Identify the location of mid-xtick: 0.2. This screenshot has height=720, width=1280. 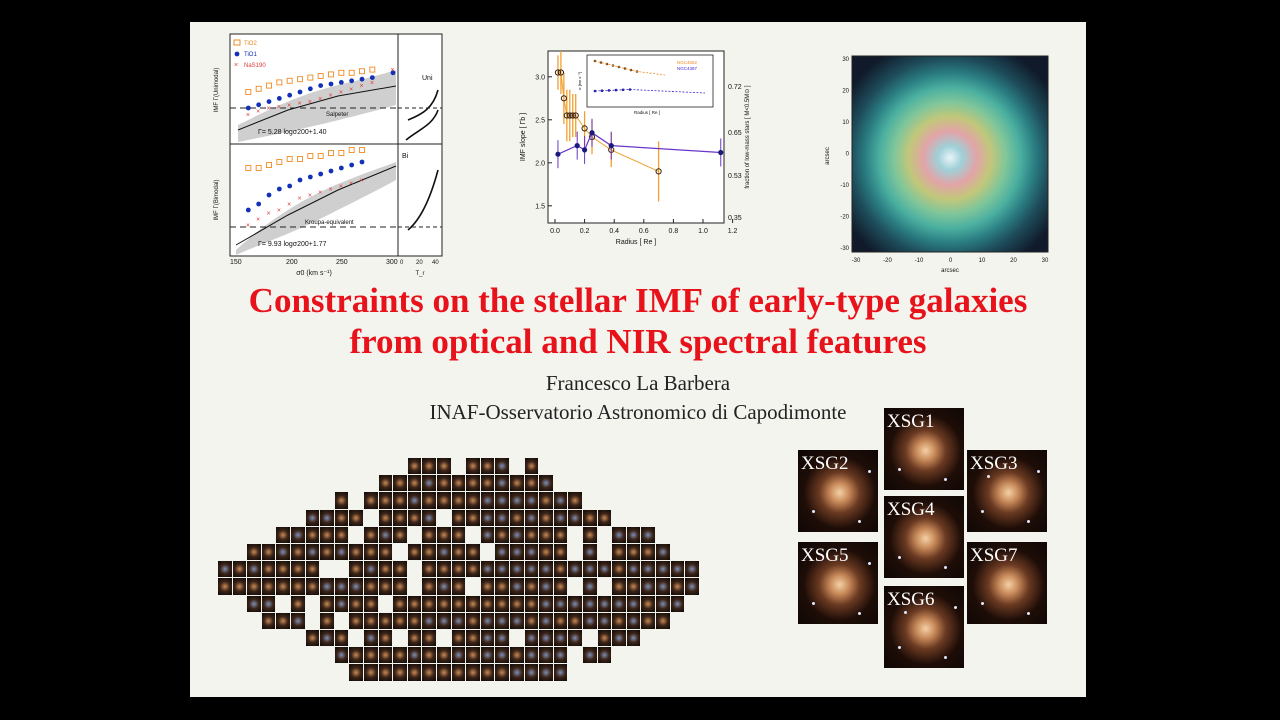
(585, 231).